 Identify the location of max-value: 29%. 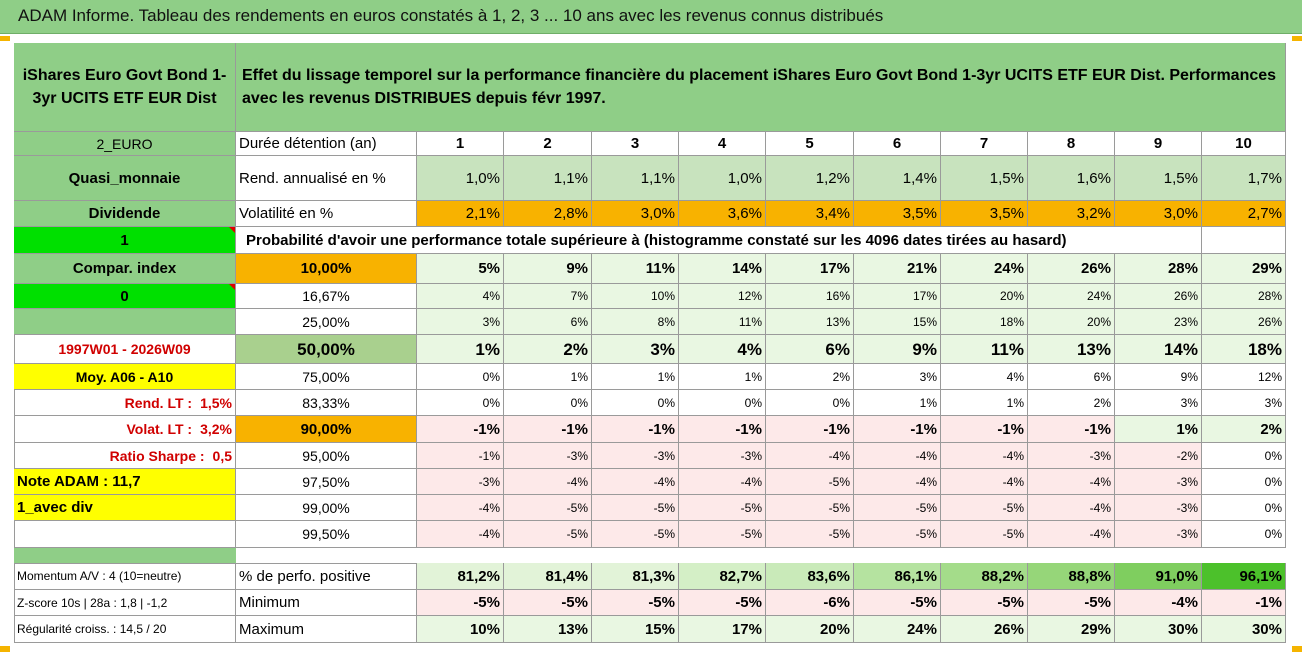
(1071, 629).